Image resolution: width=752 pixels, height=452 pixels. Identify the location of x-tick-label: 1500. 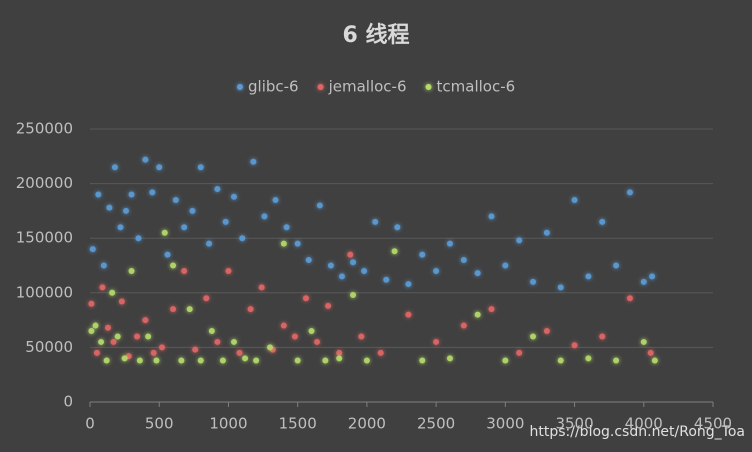
(298, 424).